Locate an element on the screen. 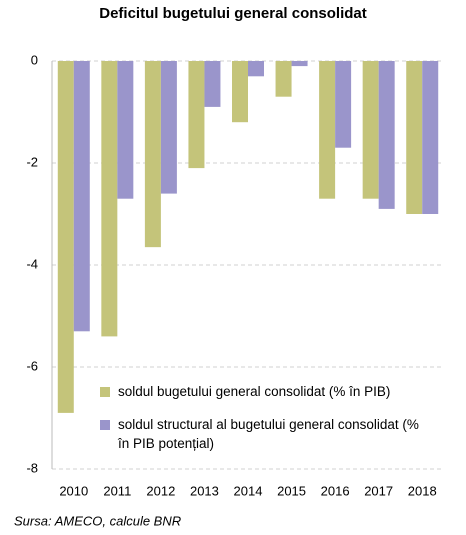  x-tick-label: 2017 is located at coordinates (378, 490).